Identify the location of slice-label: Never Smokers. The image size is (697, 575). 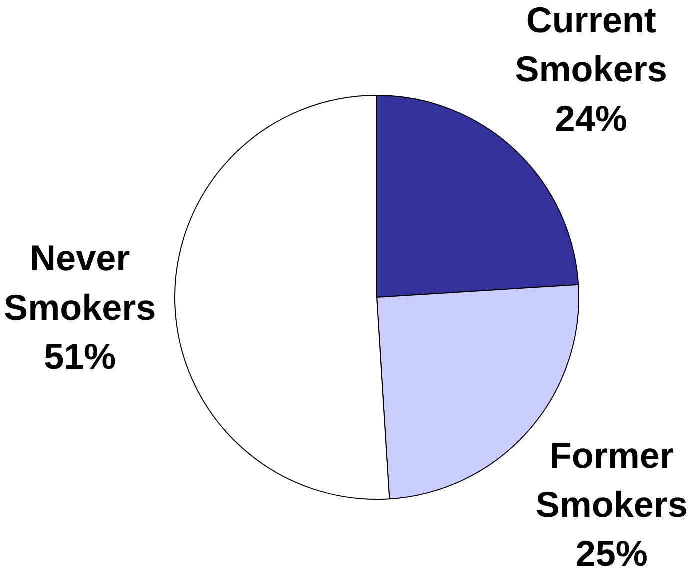
(80, 283).